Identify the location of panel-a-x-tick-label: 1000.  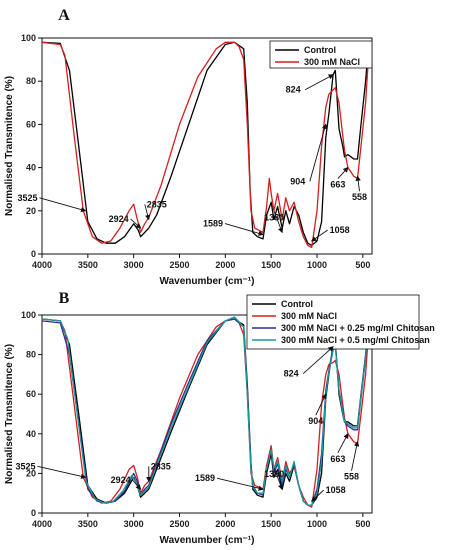
(317, 265).